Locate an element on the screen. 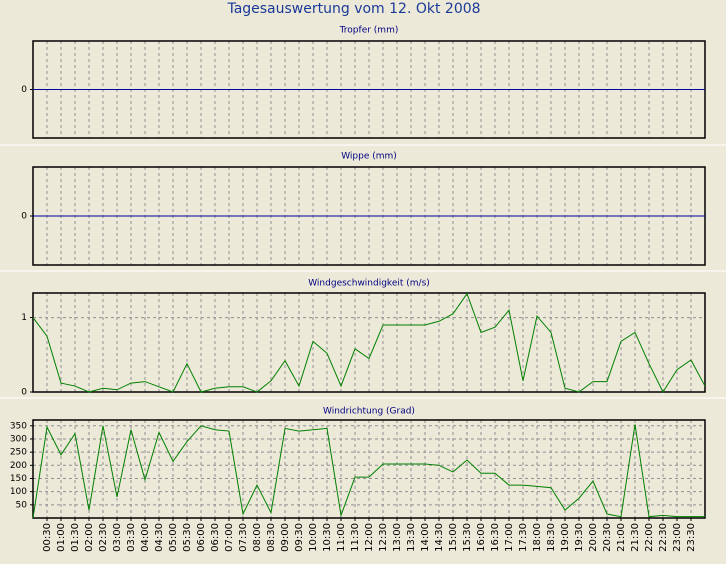 This screenshot has width=726, height=564. x-tick-label: 03:30 is located at coordinates (131, 537).